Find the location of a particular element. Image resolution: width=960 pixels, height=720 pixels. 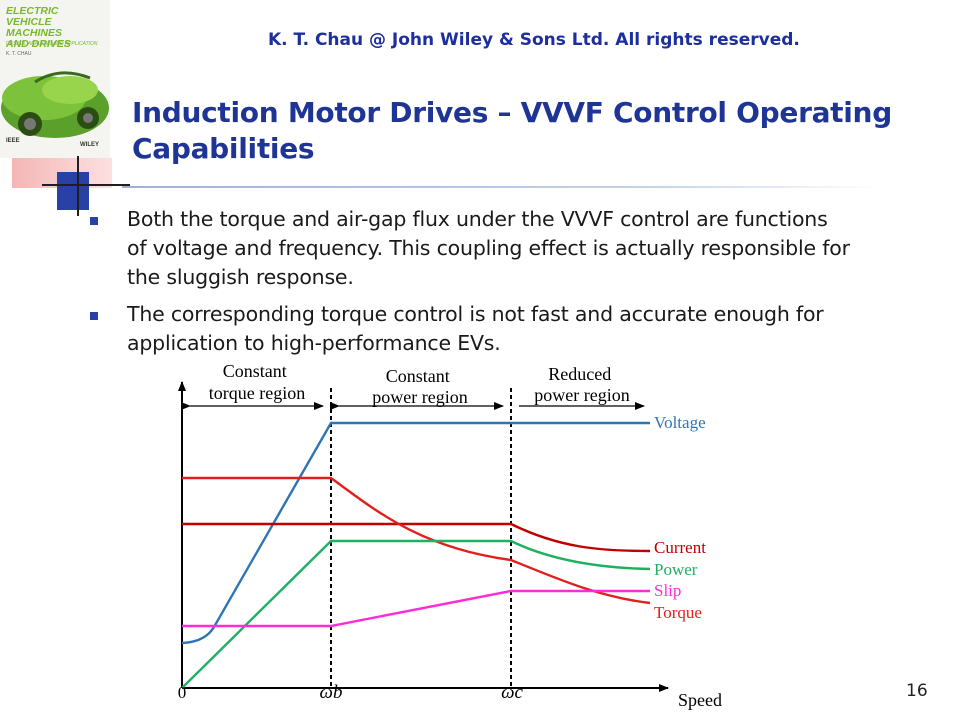

torque-label: Torque is located at coordinates (678, 612).